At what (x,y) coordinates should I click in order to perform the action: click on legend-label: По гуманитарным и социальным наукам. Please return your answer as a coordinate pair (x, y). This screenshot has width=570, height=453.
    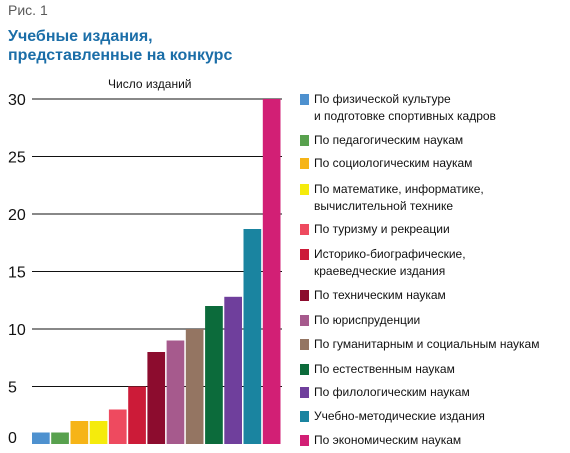
    Looking at the image, I should click on (427, 344).